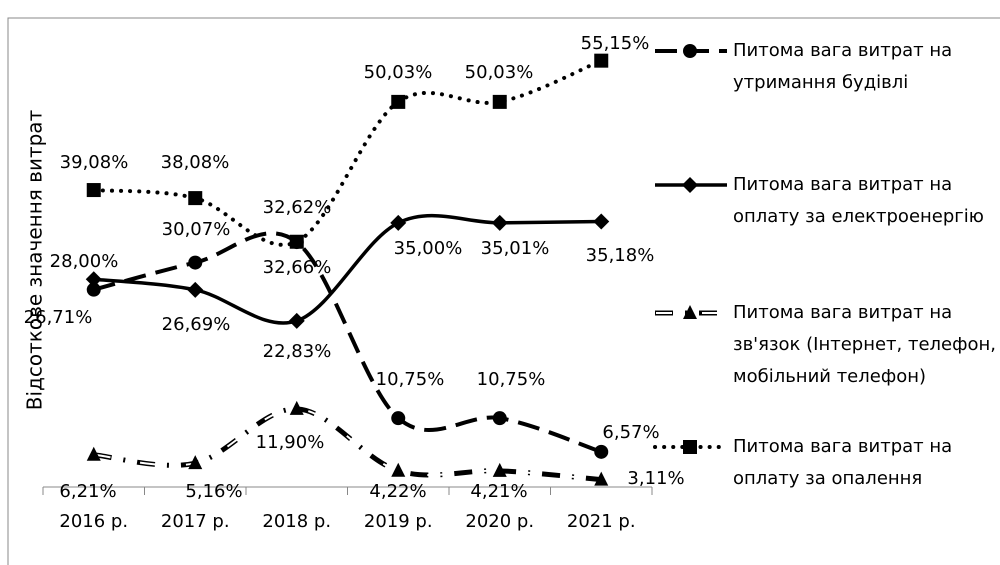 The height and width of the screenshot is (565, 1000). What do you see at coordinates (35, 259) in the screenshot?
I see `y-axis-label: Відсоткове значення витрат` at bounding box center [35, 259].